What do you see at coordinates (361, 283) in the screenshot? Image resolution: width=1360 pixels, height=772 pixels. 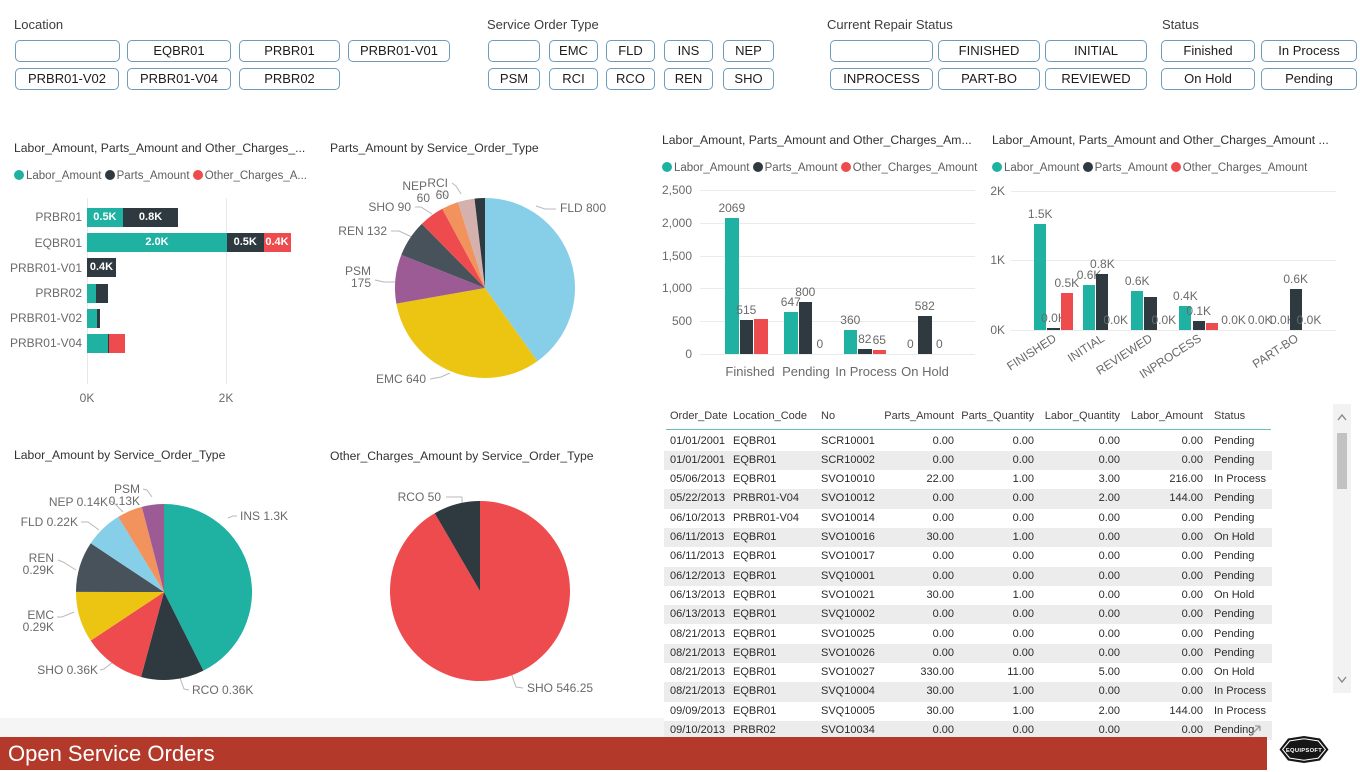 I see `svg-text: 175` at bounding box center [361, 283].